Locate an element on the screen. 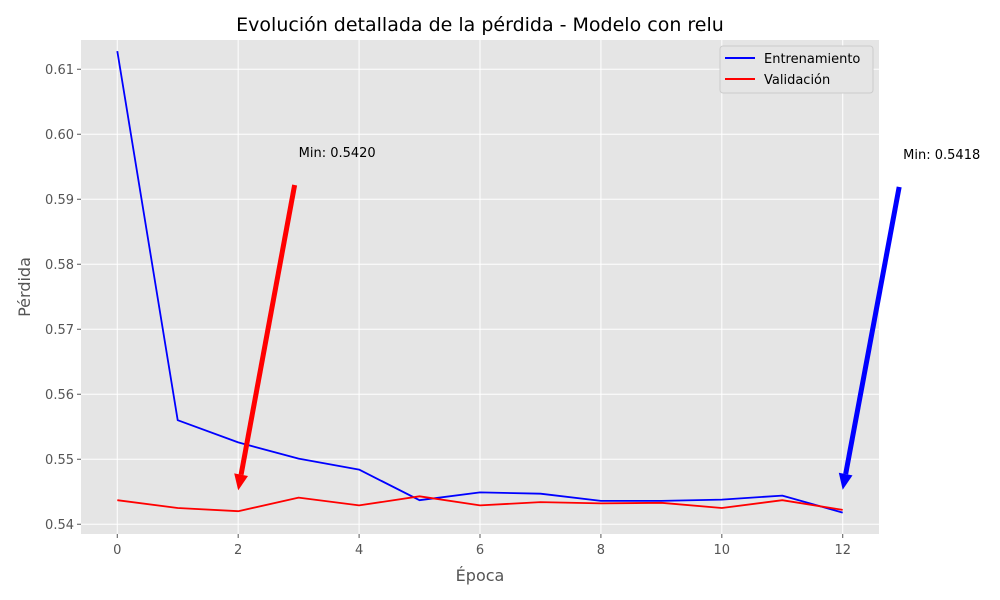 The height and width of the screenshot is (600, 1000). y-tick-label: 0.59 is located at coordinates (59, 200).